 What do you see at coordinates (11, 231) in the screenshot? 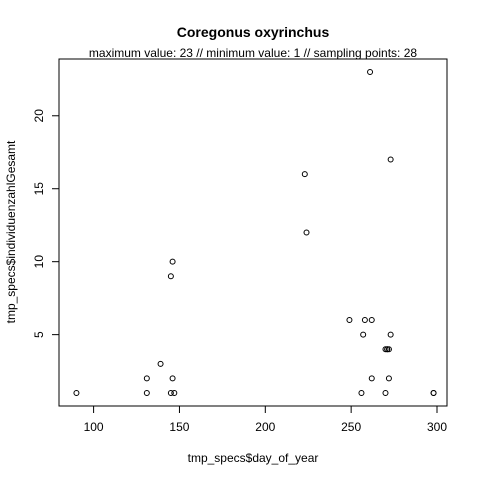
I see `y-axis-label: tmp_specs$individuenzahlGesamt` at bounding box center [11, 231].